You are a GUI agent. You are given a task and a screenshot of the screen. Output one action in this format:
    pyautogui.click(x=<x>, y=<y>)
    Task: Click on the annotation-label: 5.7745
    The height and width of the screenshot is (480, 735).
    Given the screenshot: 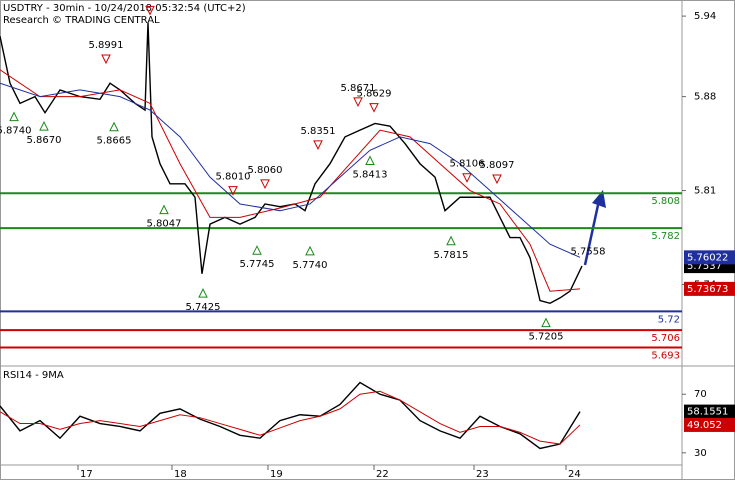 What is the action you would take?
    pyautogui.click(x=257, y=264)
    